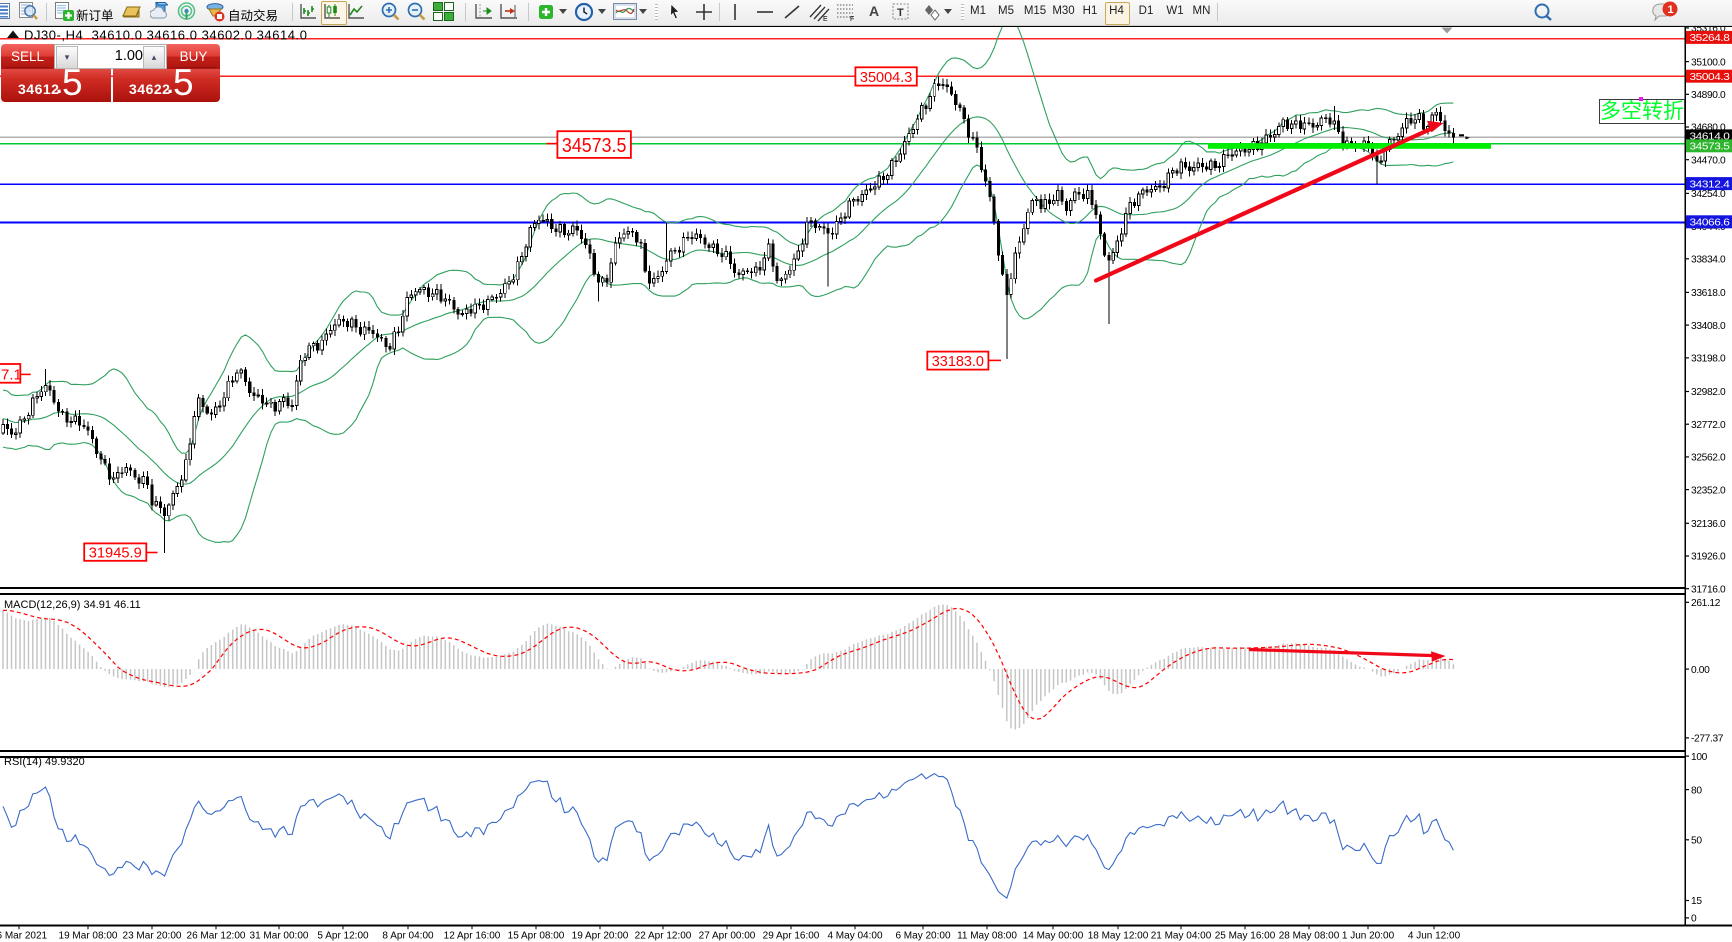 The image size is (1732, 942). I want to click on svg-text: 31716.0, so click(1708, 589).